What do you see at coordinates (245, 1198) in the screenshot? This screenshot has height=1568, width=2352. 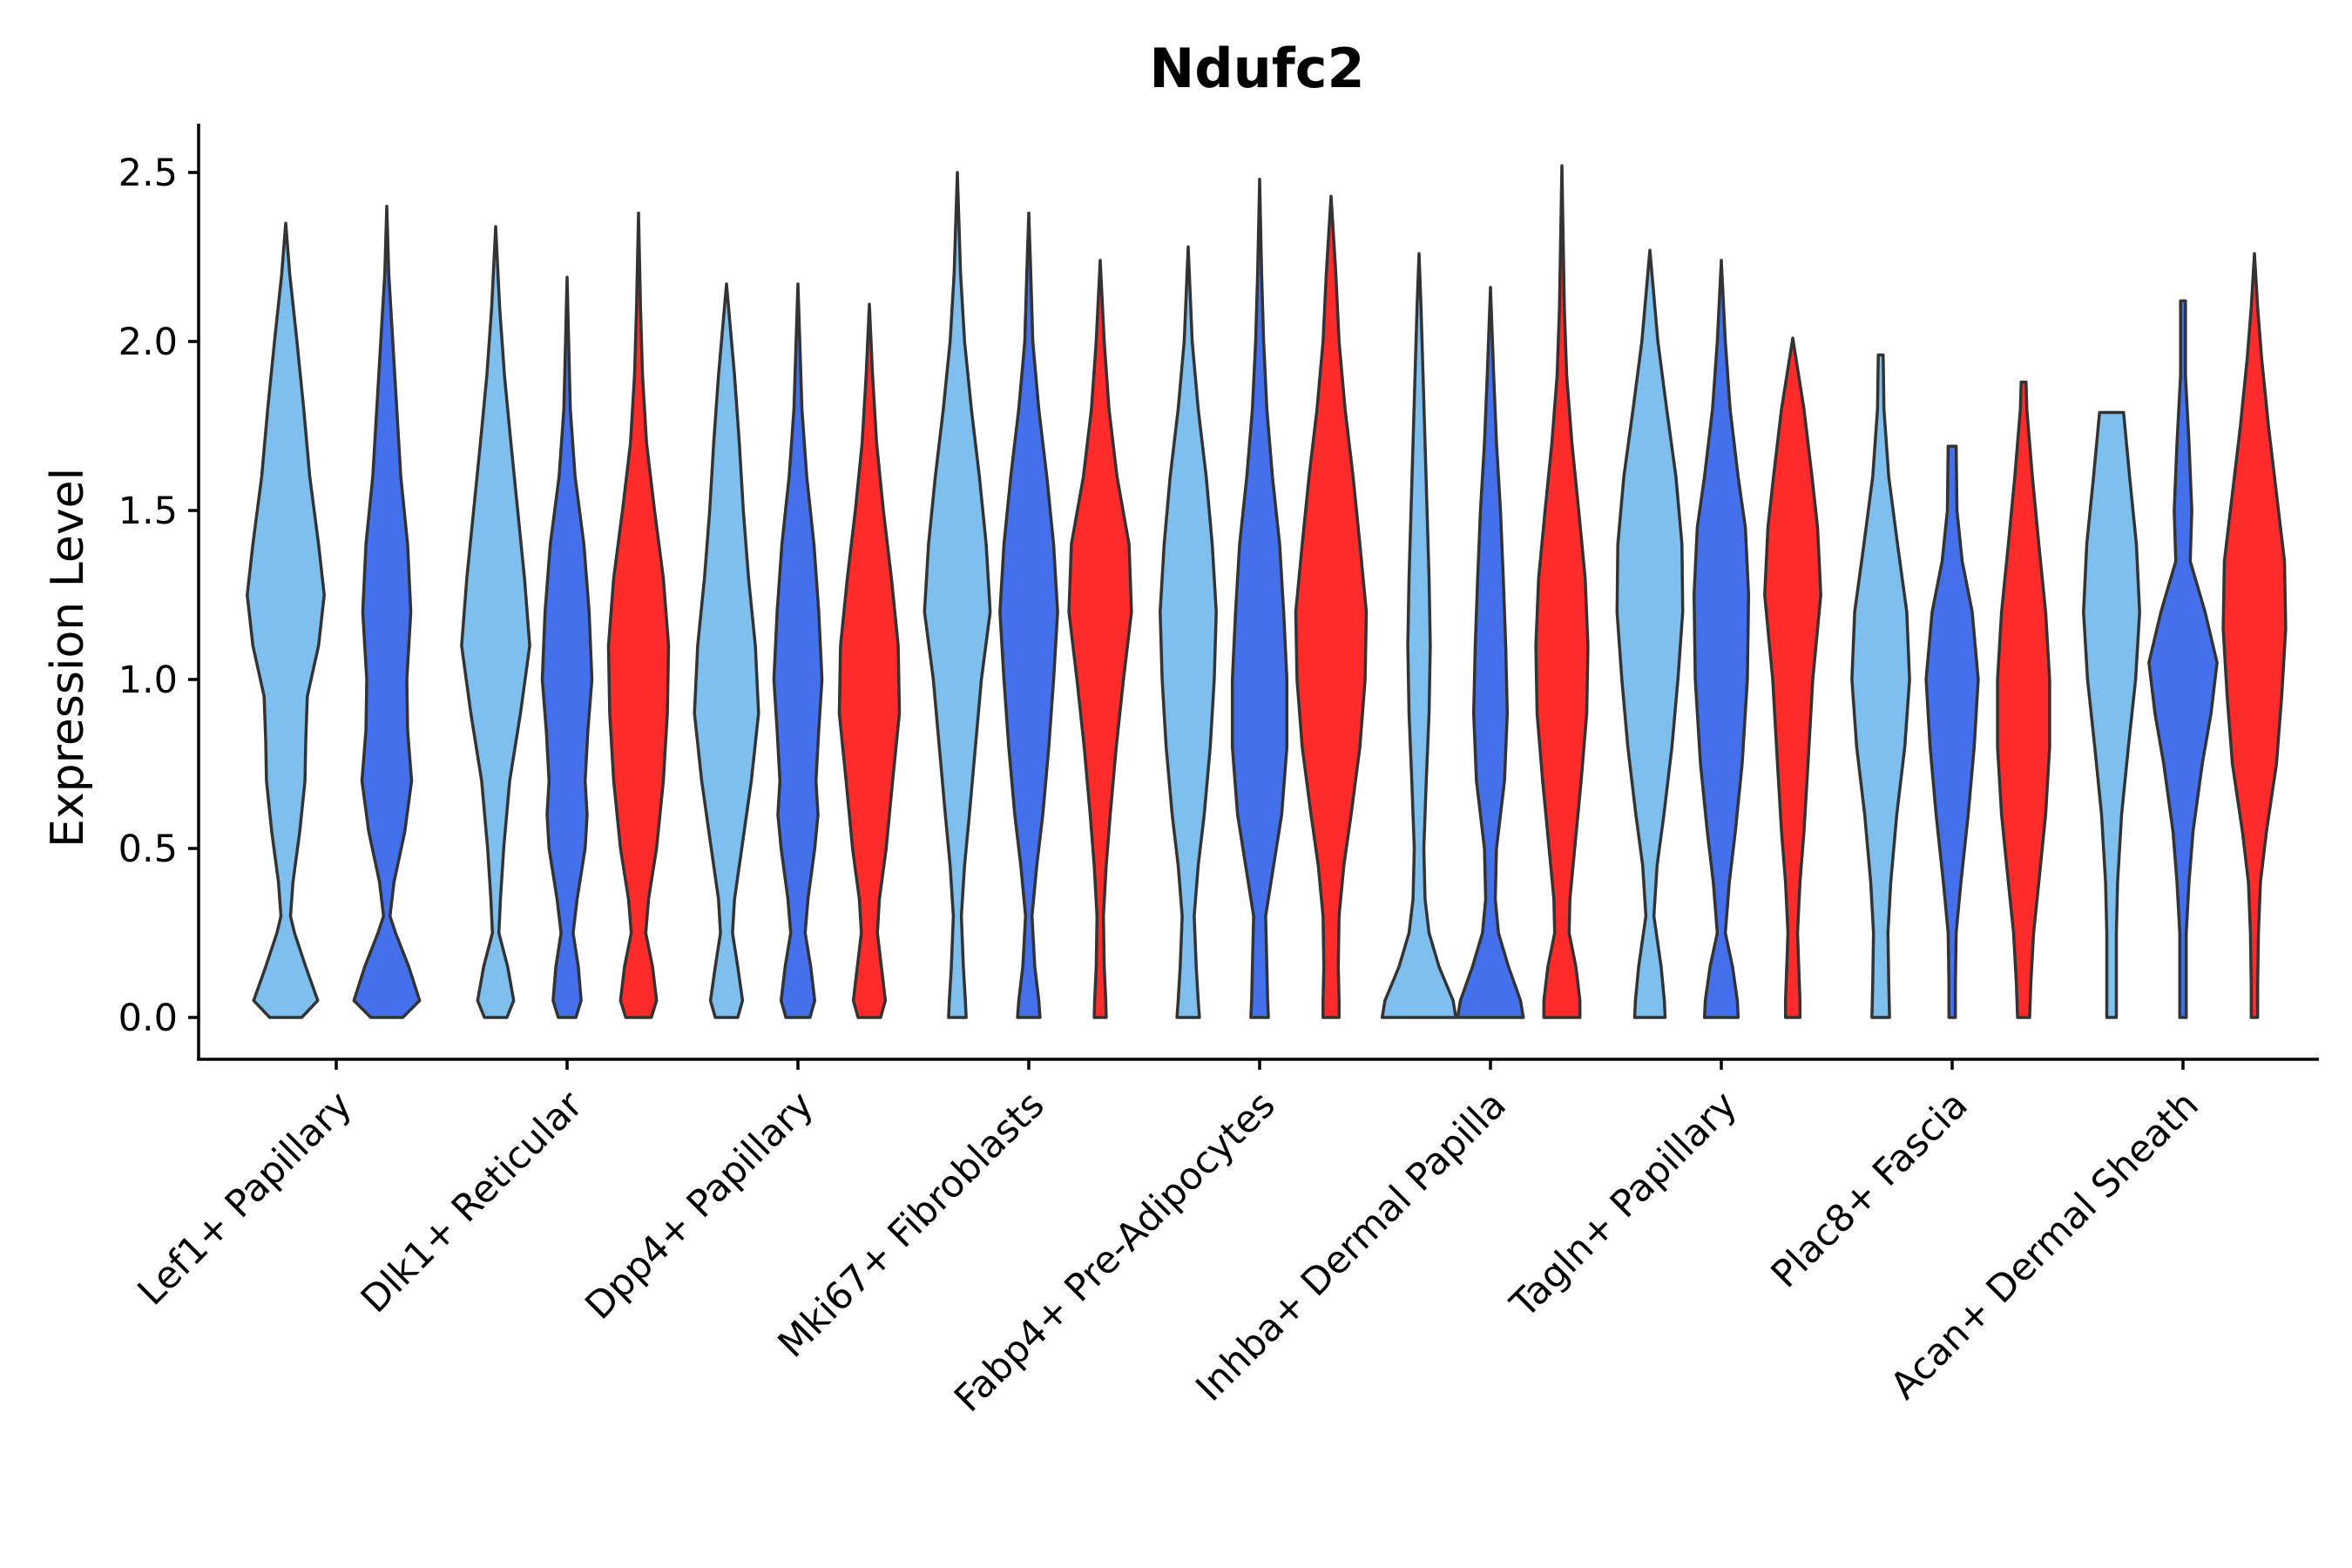 I see `x-category-label: Lef1+ Papillary` at bounding box center [245, 1198].